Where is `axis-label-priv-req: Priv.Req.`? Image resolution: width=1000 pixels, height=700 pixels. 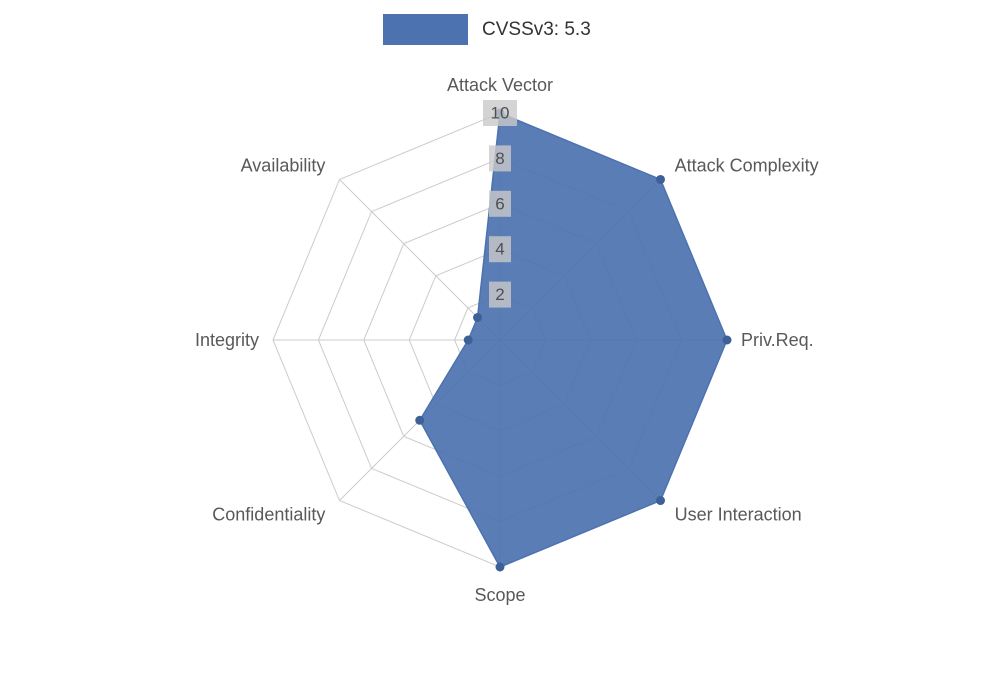
axis-label-priv-req: Priv.Req. is located at coordinates (777, 340).